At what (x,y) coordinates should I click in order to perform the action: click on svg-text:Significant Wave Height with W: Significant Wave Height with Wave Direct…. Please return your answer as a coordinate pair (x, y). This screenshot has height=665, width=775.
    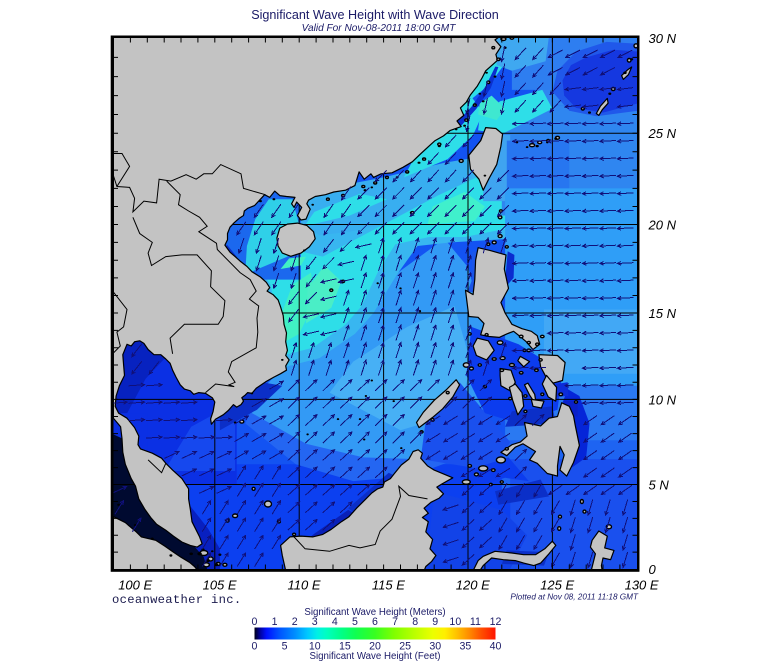
    Looking at the image, I should click on (375, 15).